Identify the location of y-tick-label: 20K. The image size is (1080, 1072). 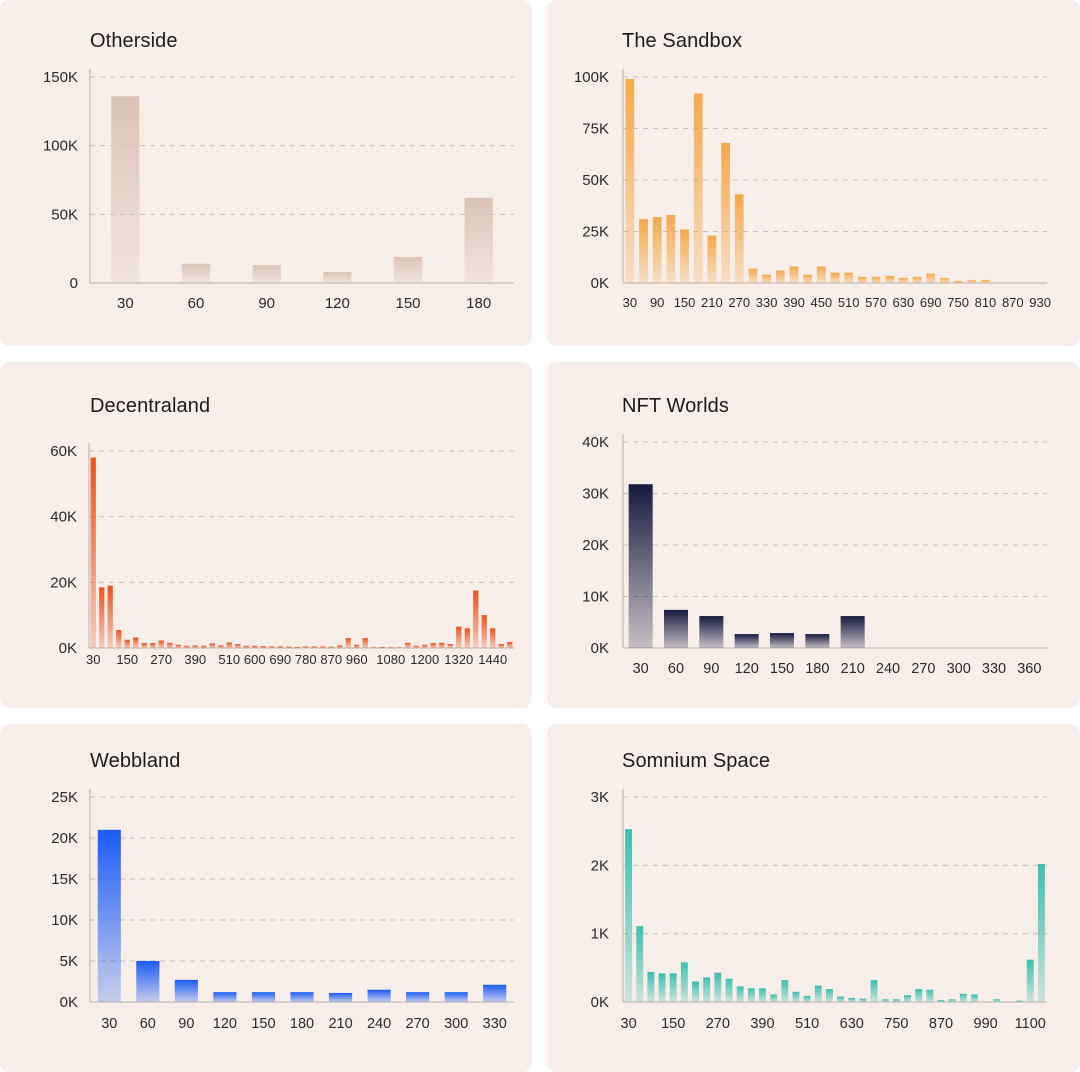
(595, 545).